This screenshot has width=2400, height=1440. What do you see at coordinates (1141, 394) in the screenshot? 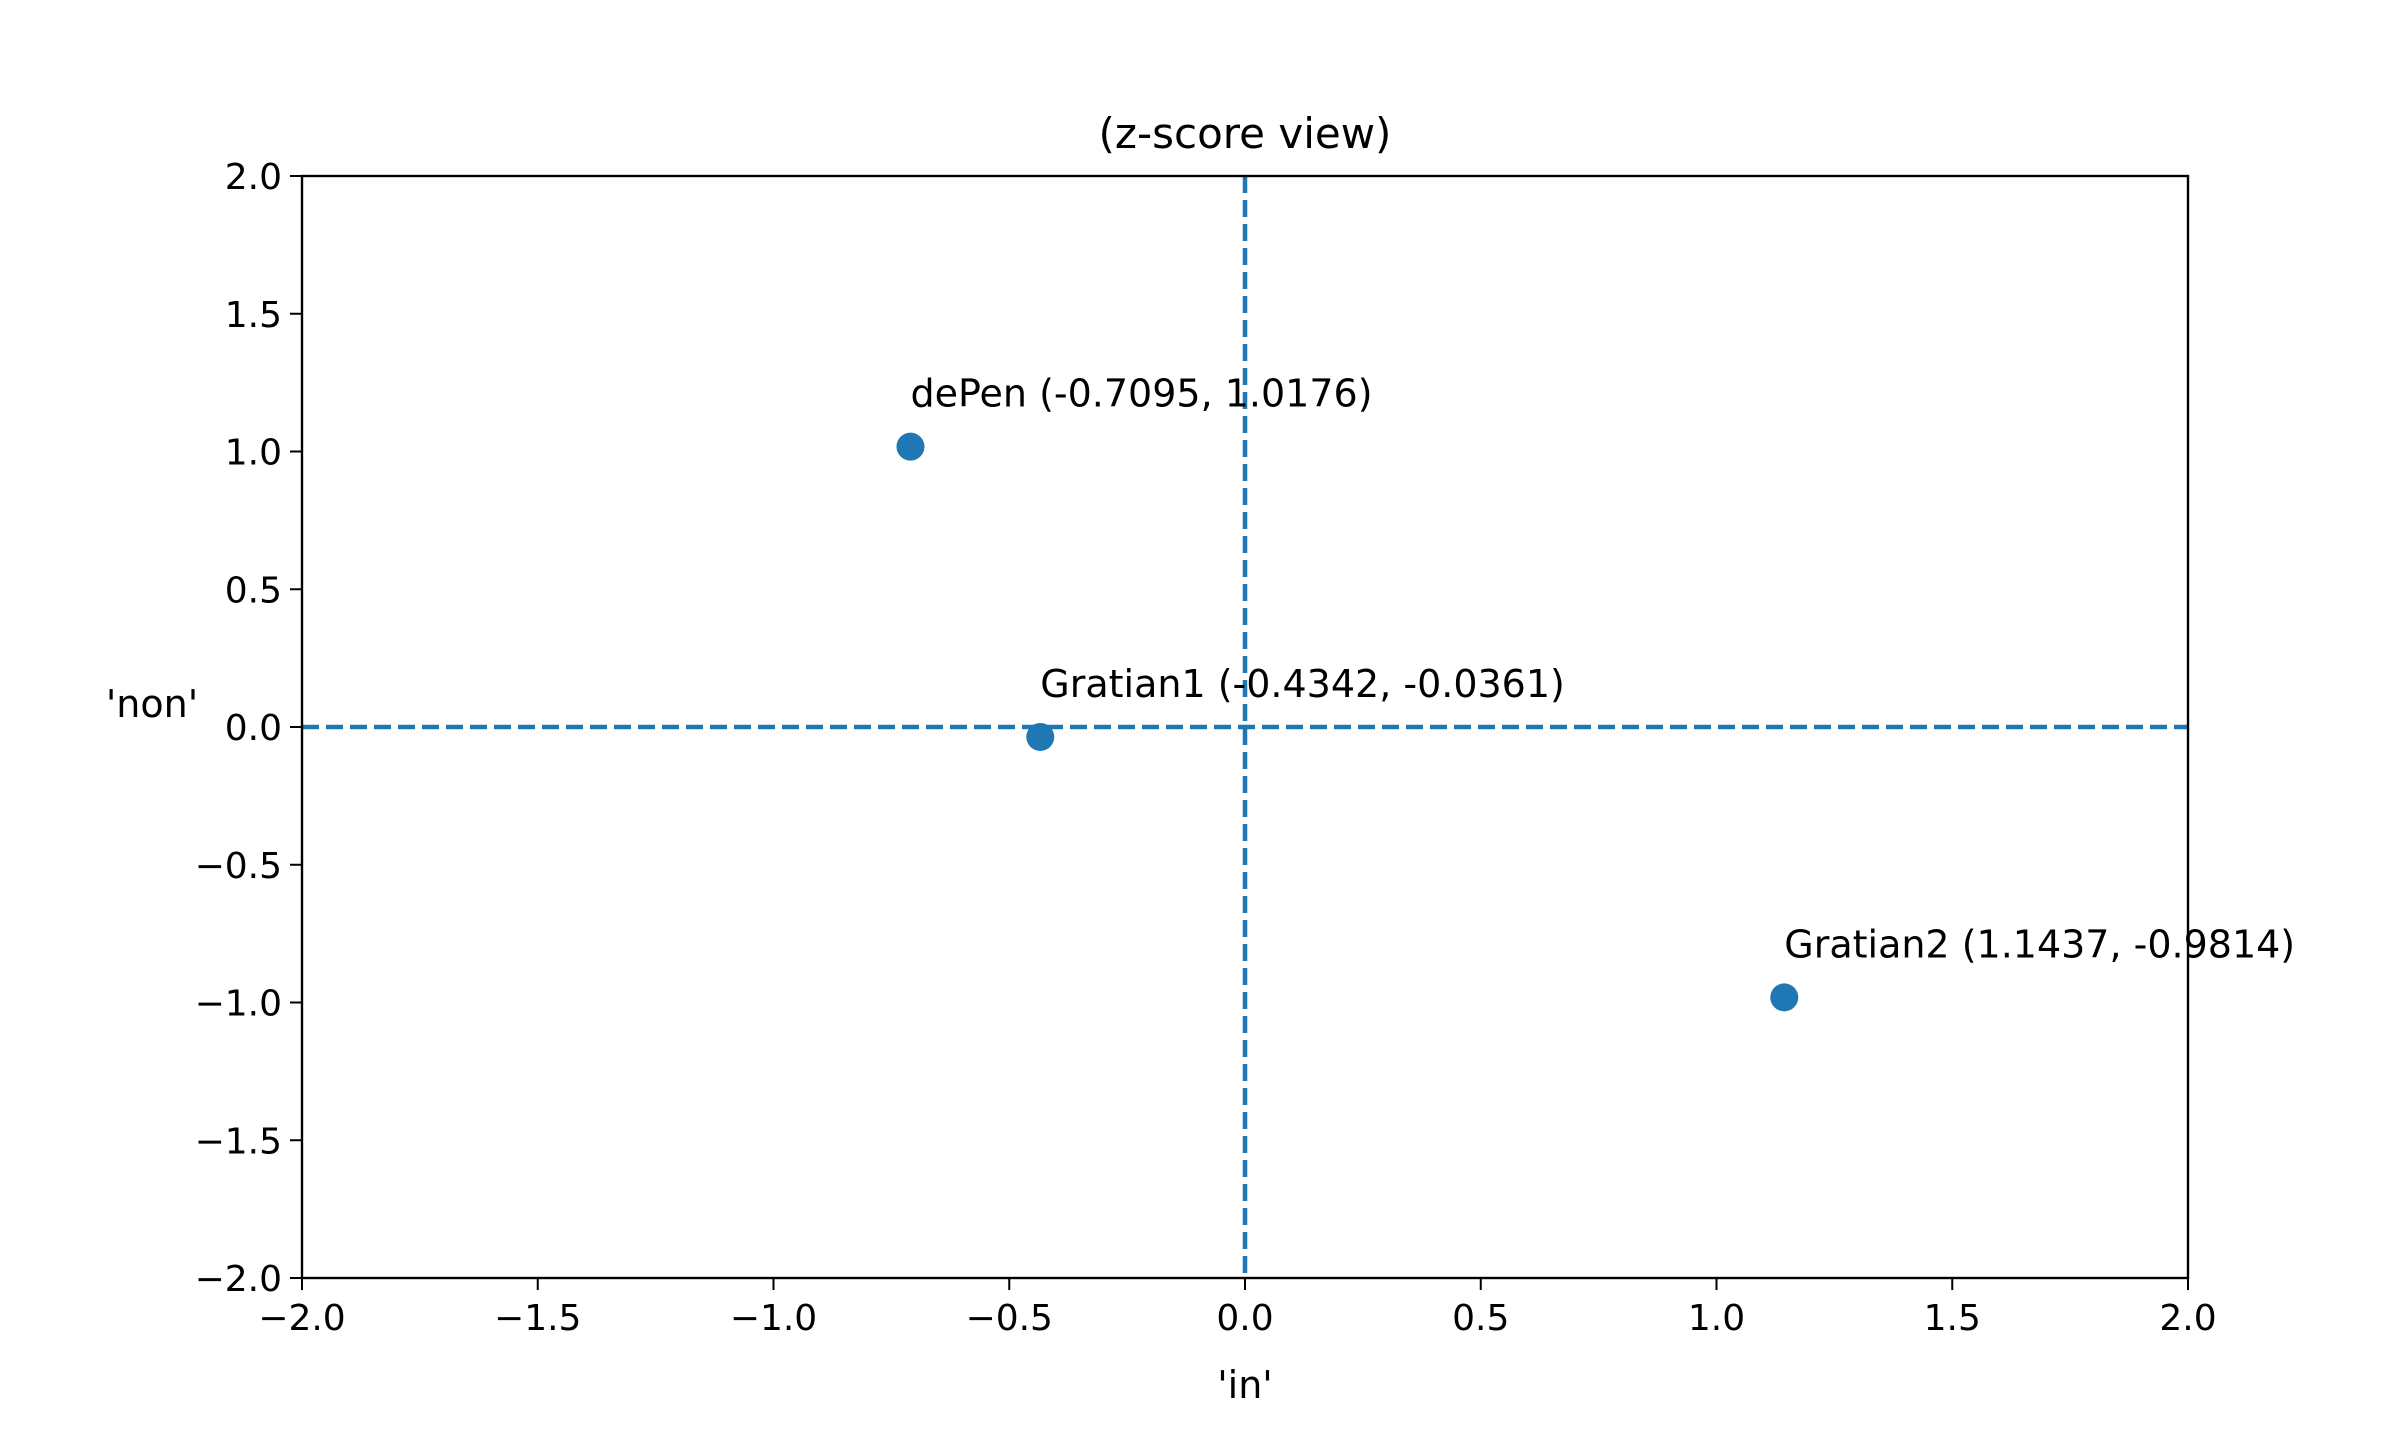
I see `data-point-label: dePen (-0.7095, 1.0176)` at bounding box center [1141, 394].